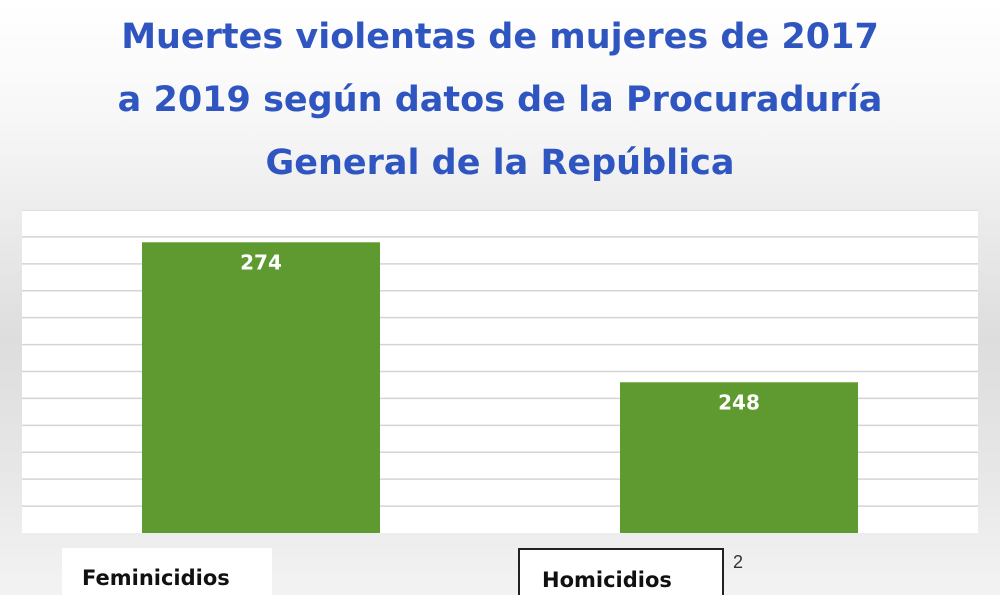 Image resolution: width=1000 pixels, height=595 pixels. What do you see at coordinates (739, 402) in the screenshot?
I see `data-label-homicidios: 248` at bounding box center [739, 402].